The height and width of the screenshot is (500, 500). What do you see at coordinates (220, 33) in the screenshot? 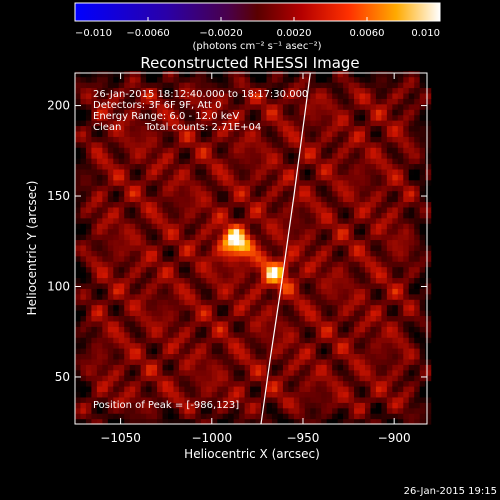
I see `colorbar-tick-label: −0.0020` at bounding box center [220, 33].